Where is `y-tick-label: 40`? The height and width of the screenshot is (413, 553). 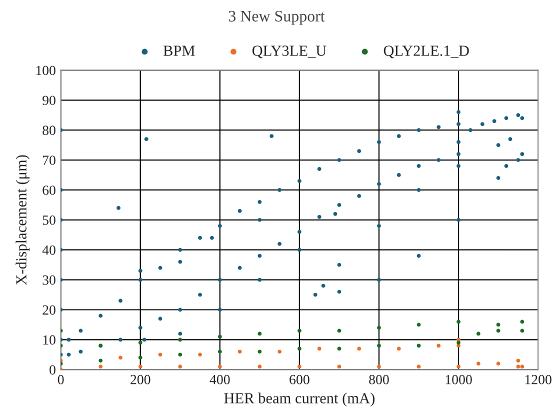
y-tick-label: 40 is located at coordinates (49, 250).